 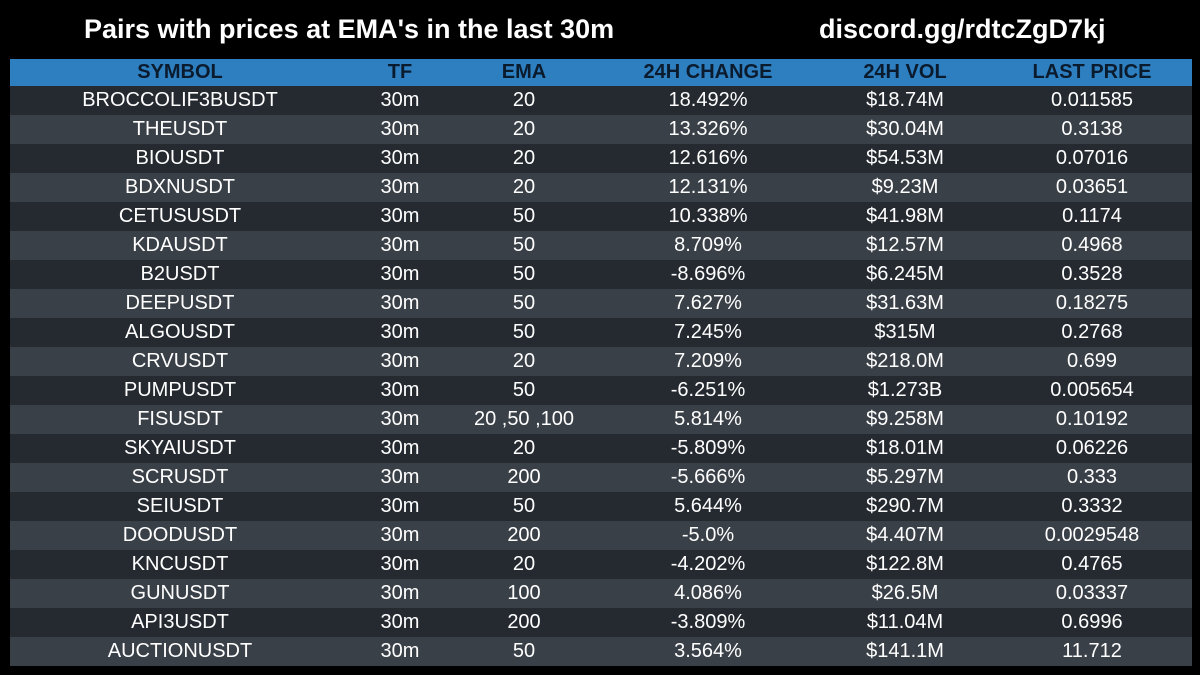 What do you see at coordinates (708, 477) in the screenshot?
I see `change-cell: -5.666%` at bounding box center [708, 477].